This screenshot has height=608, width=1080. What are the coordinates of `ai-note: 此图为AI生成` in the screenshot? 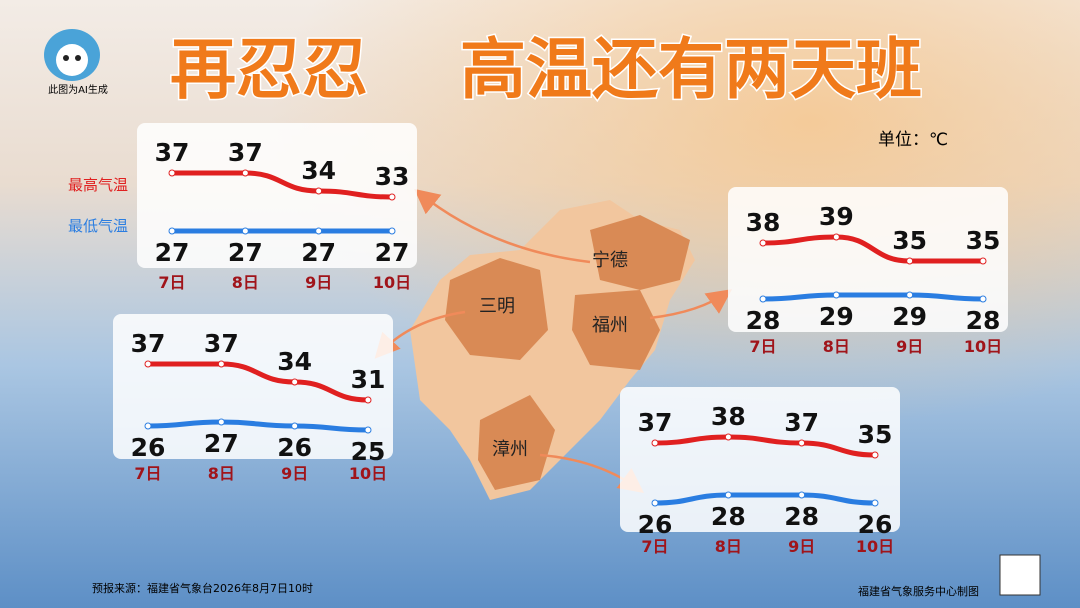 It's located at (78, 89).